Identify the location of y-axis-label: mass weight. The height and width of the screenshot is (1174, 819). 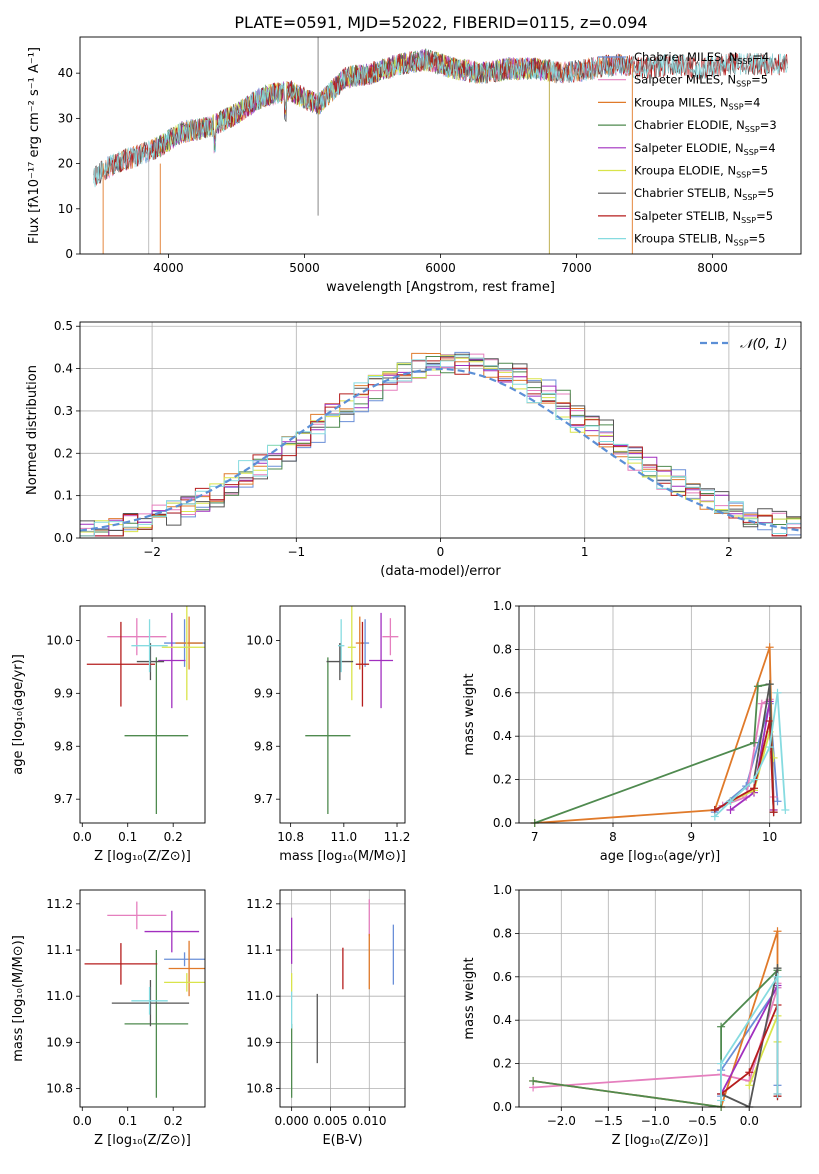
(469, 714).